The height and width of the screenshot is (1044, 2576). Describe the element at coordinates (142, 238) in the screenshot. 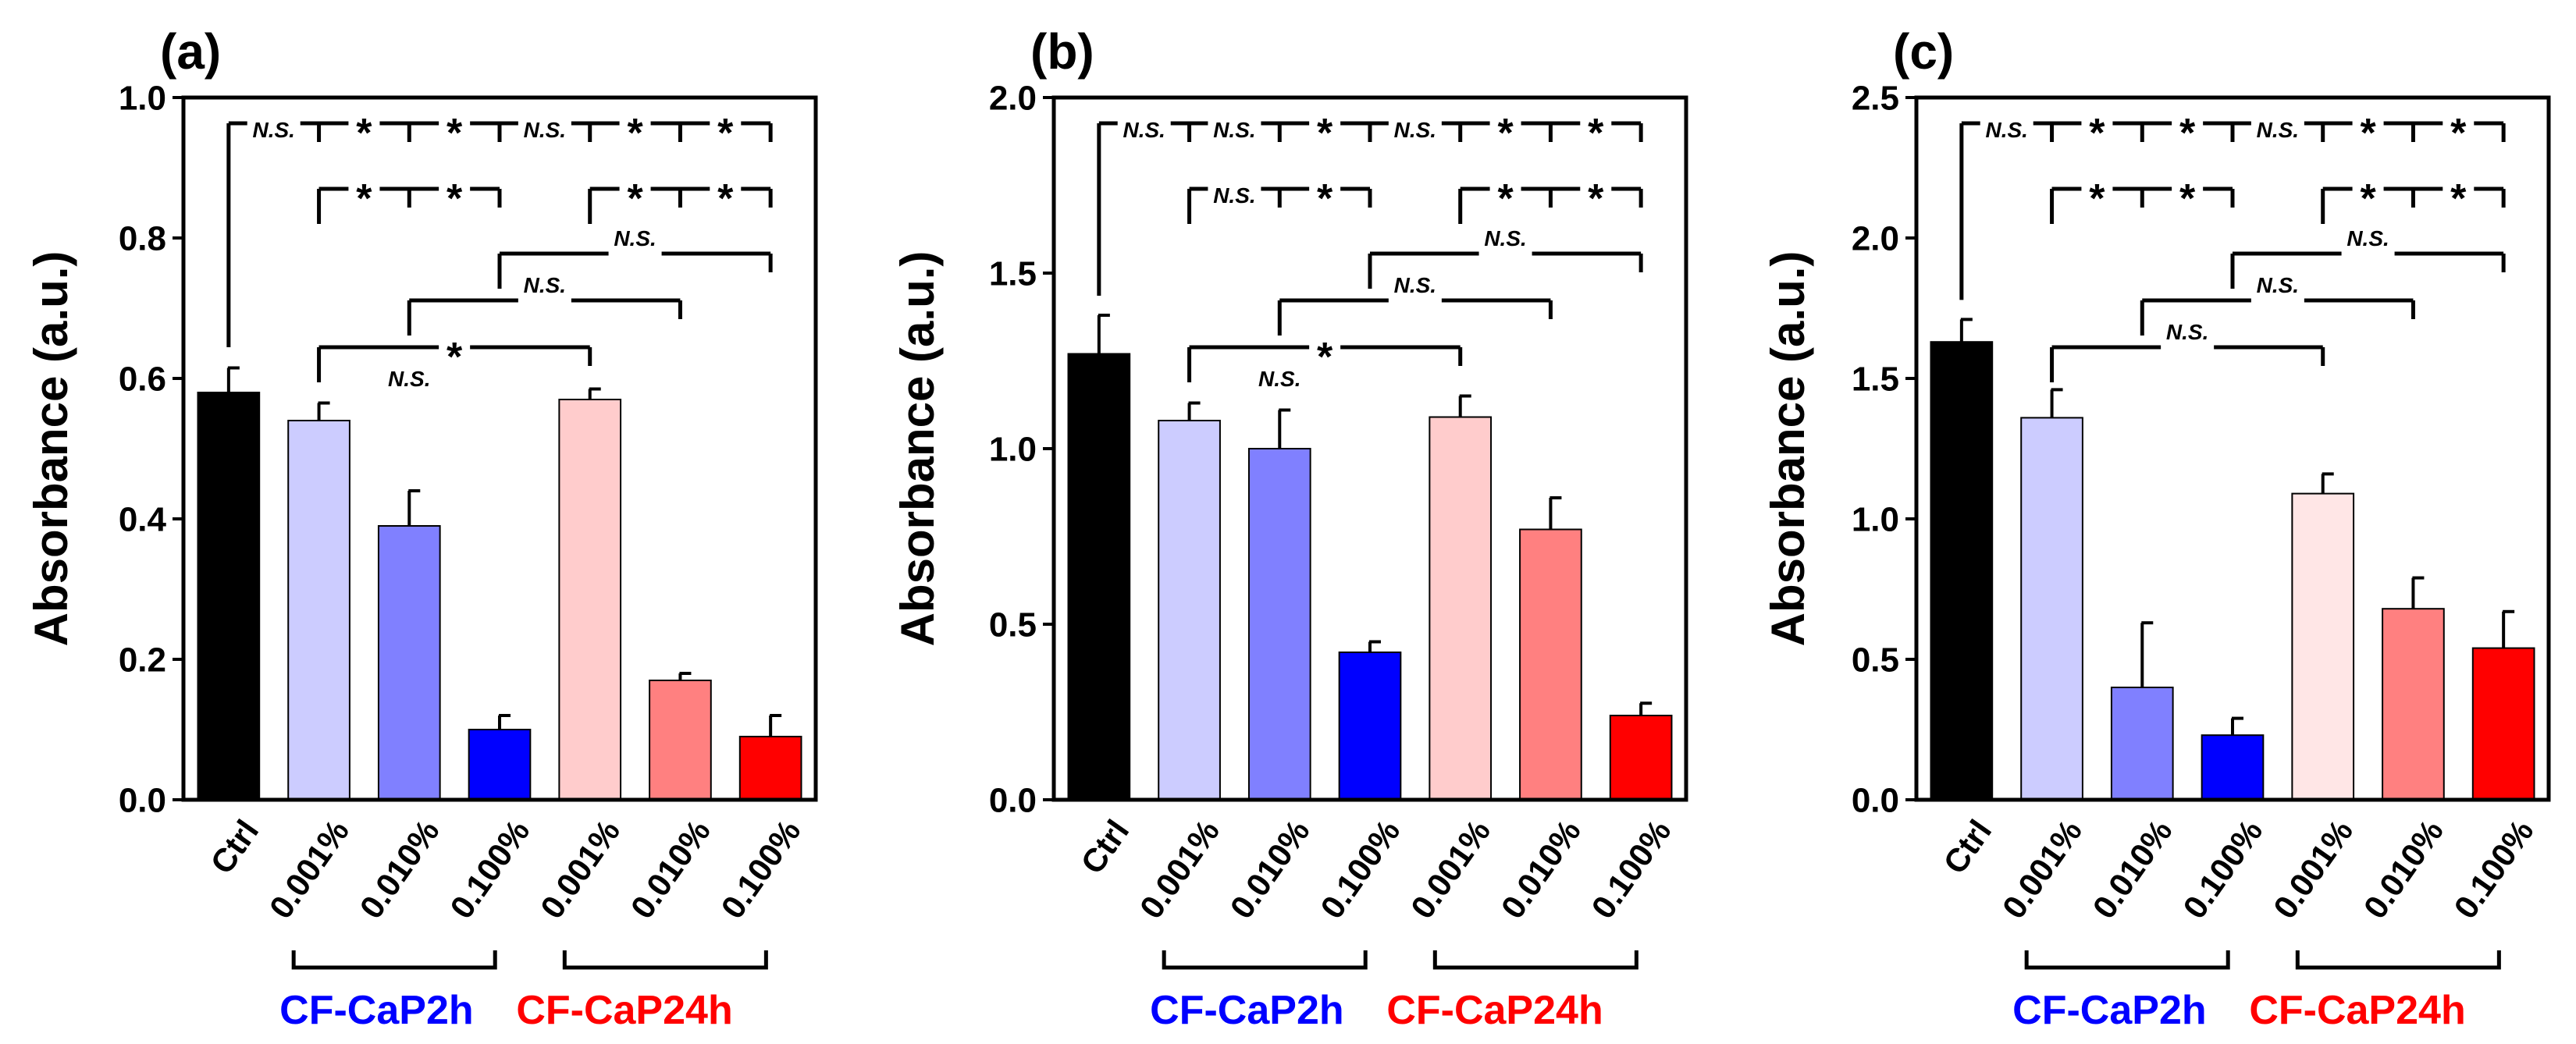

I see `y-tick-label: 0.8` at that location.